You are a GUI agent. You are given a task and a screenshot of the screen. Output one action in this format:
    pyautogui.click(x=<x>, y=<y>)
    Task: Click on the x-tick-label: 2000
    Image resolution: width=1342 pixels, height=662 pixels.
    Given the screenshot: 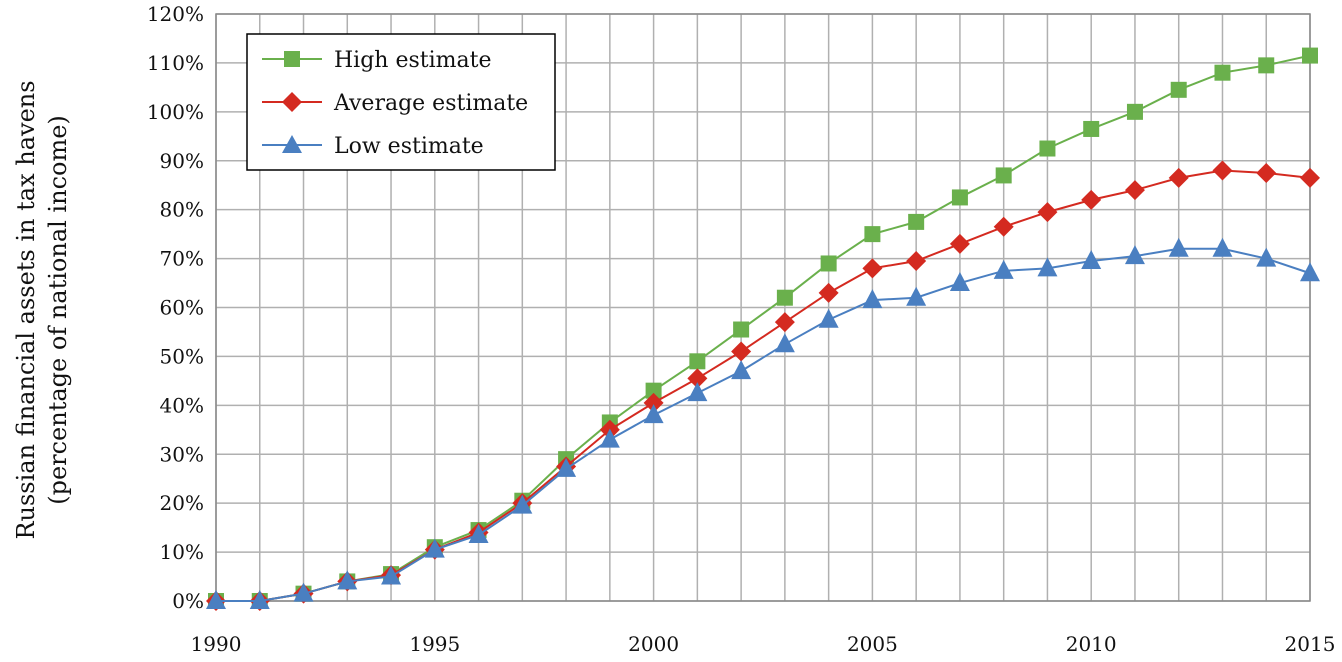 What is the action you would take?
    pyautogui.click(x=653, y=644)
    